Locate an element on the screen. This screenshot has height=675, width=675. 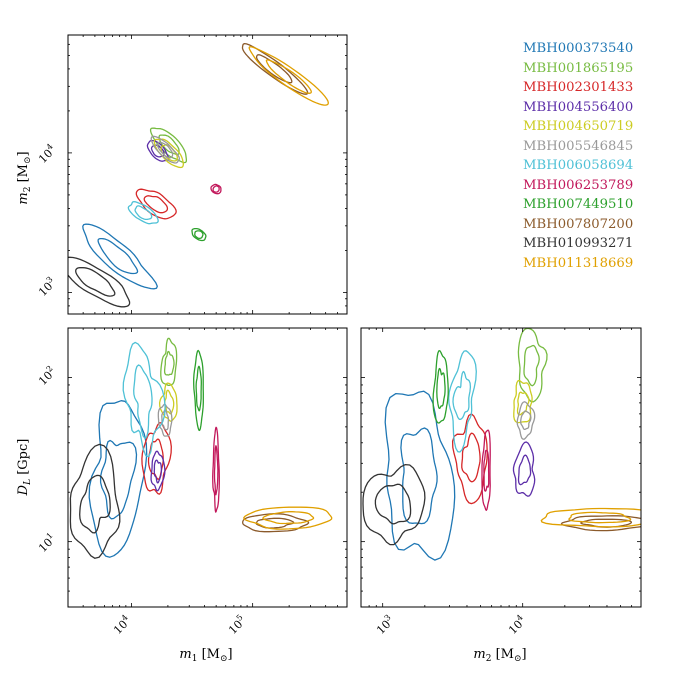
tick-label-dl-1e2: 10² is located at coordinates (47, 376).